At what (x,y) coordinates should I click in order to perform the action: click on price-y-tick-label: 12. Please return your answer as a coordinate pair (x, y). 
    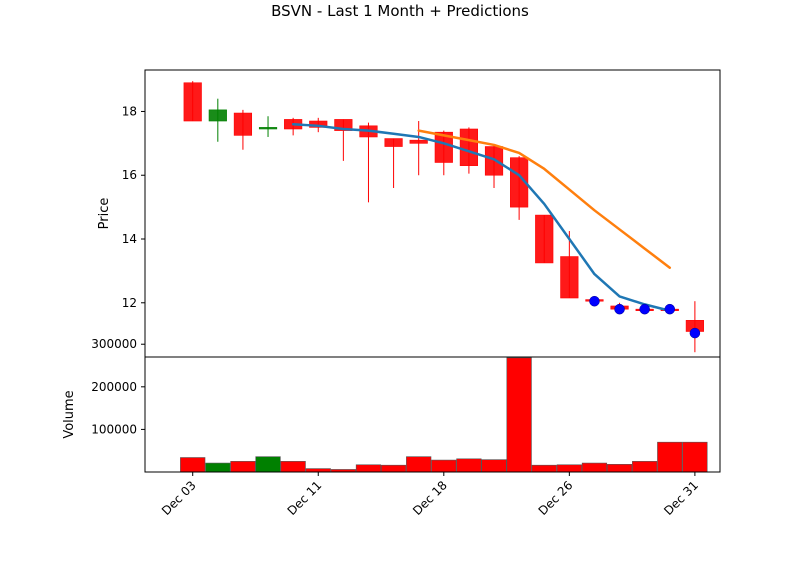
    Looking at the image, I should click on (129, 303).